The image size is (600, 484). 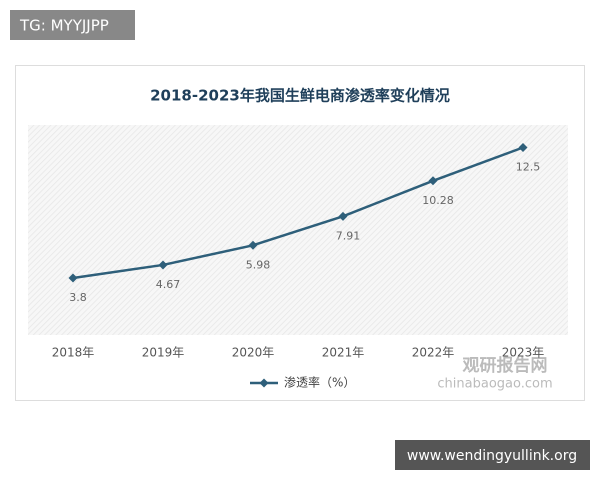 What do you see at coordinates (438, 200) in the screenshot?
I see `value-label: 10.28` at bounding box center [438, 200].